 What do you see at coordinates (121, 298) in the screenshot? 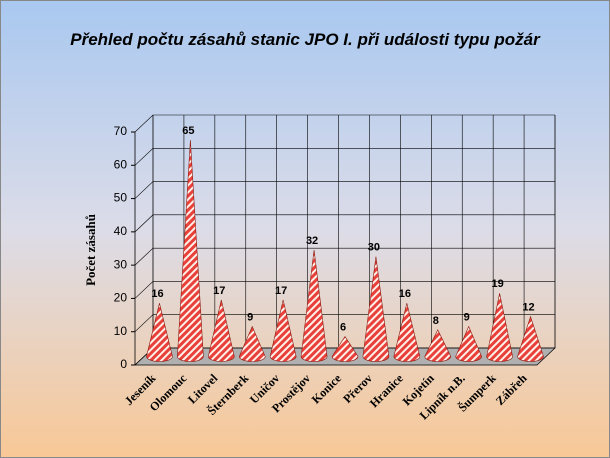
I see `y-tick-label: 20` at bounding box center [121, 298].